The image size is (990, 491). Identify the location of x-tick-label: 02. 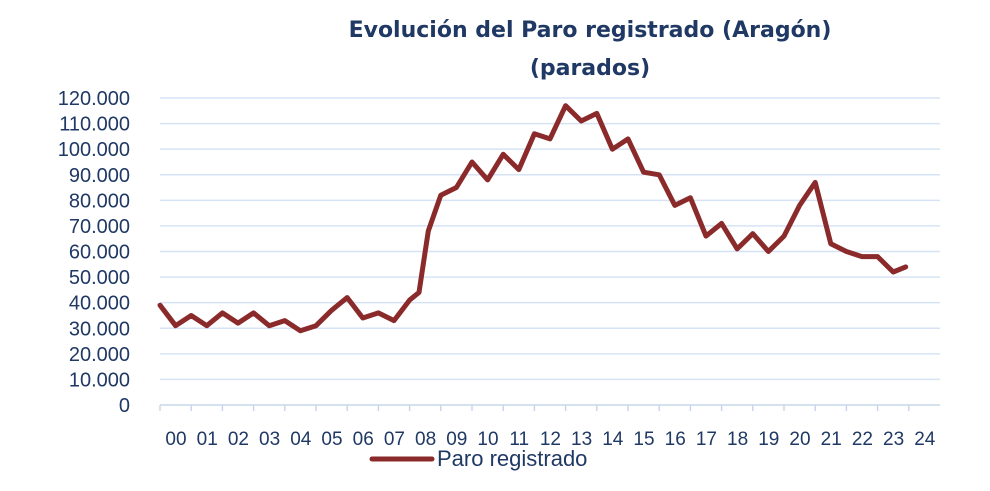
(238, 439).